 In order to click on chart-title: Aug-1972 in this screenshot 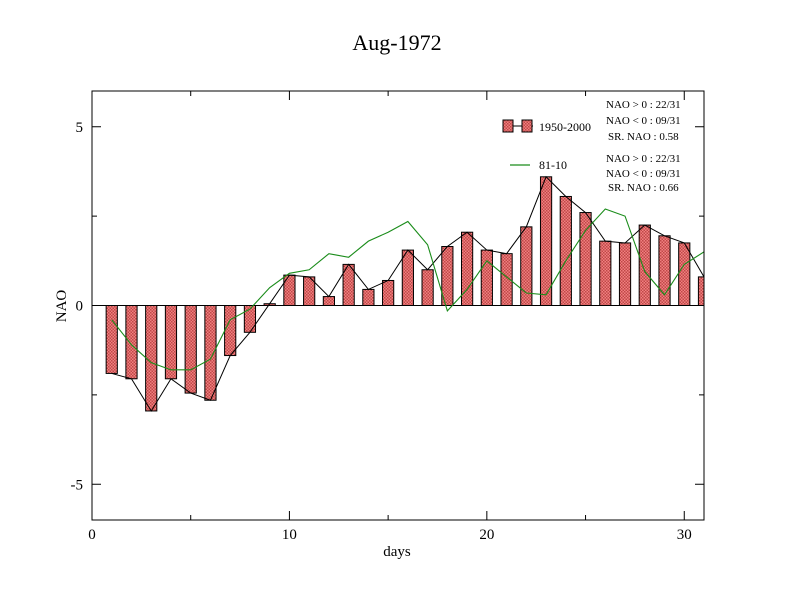, I will do `click(396, 42)`.